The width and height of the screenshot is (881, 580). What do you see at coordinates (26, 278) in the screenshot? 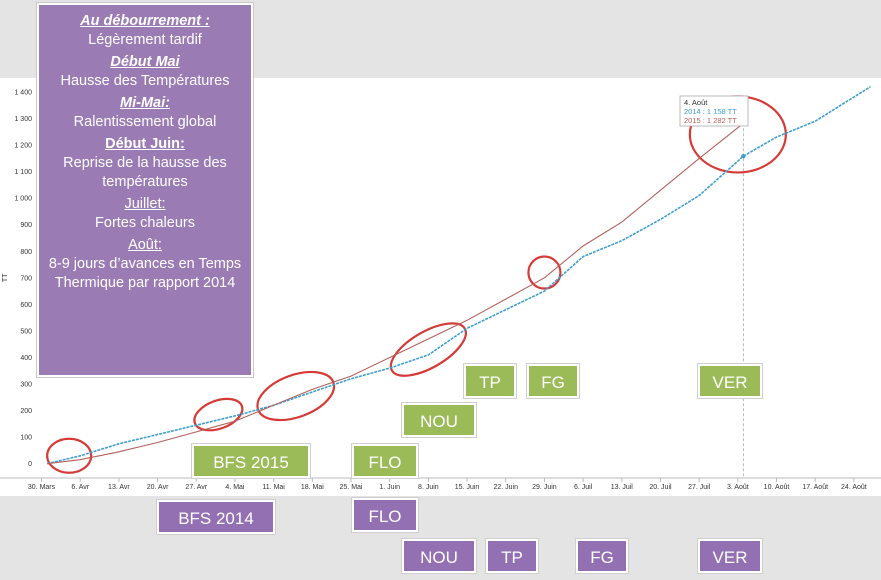
I see `y-tick-label: 700` at bounding box center [26, 278].